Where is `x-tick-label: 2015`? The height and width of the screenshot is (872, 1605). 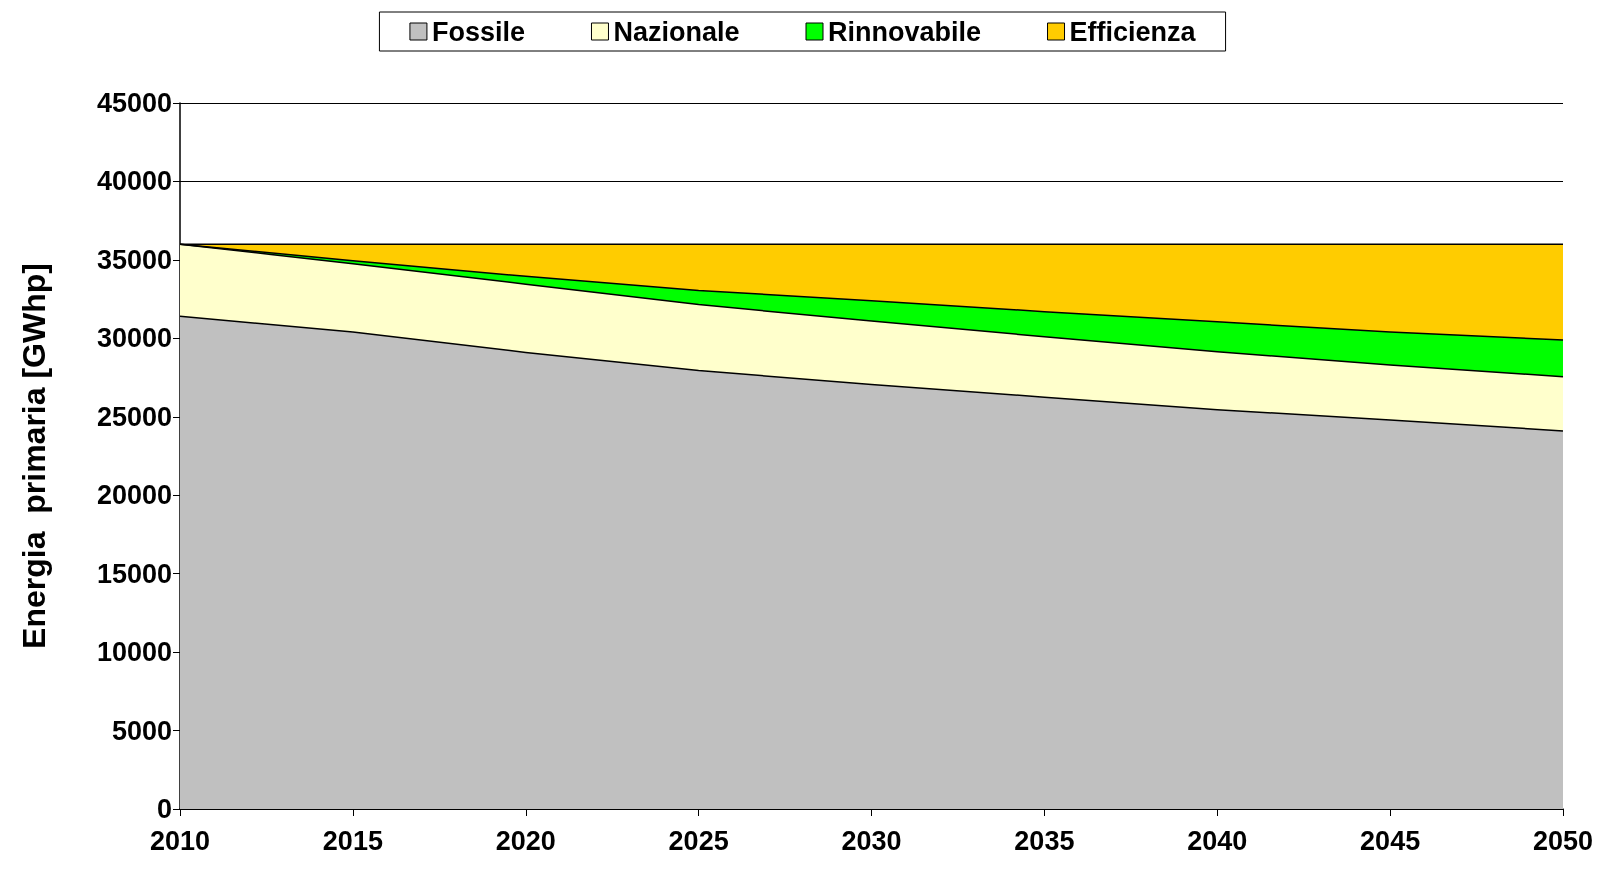
x-tick-label: 2015 is located at coordinates (352, 840).